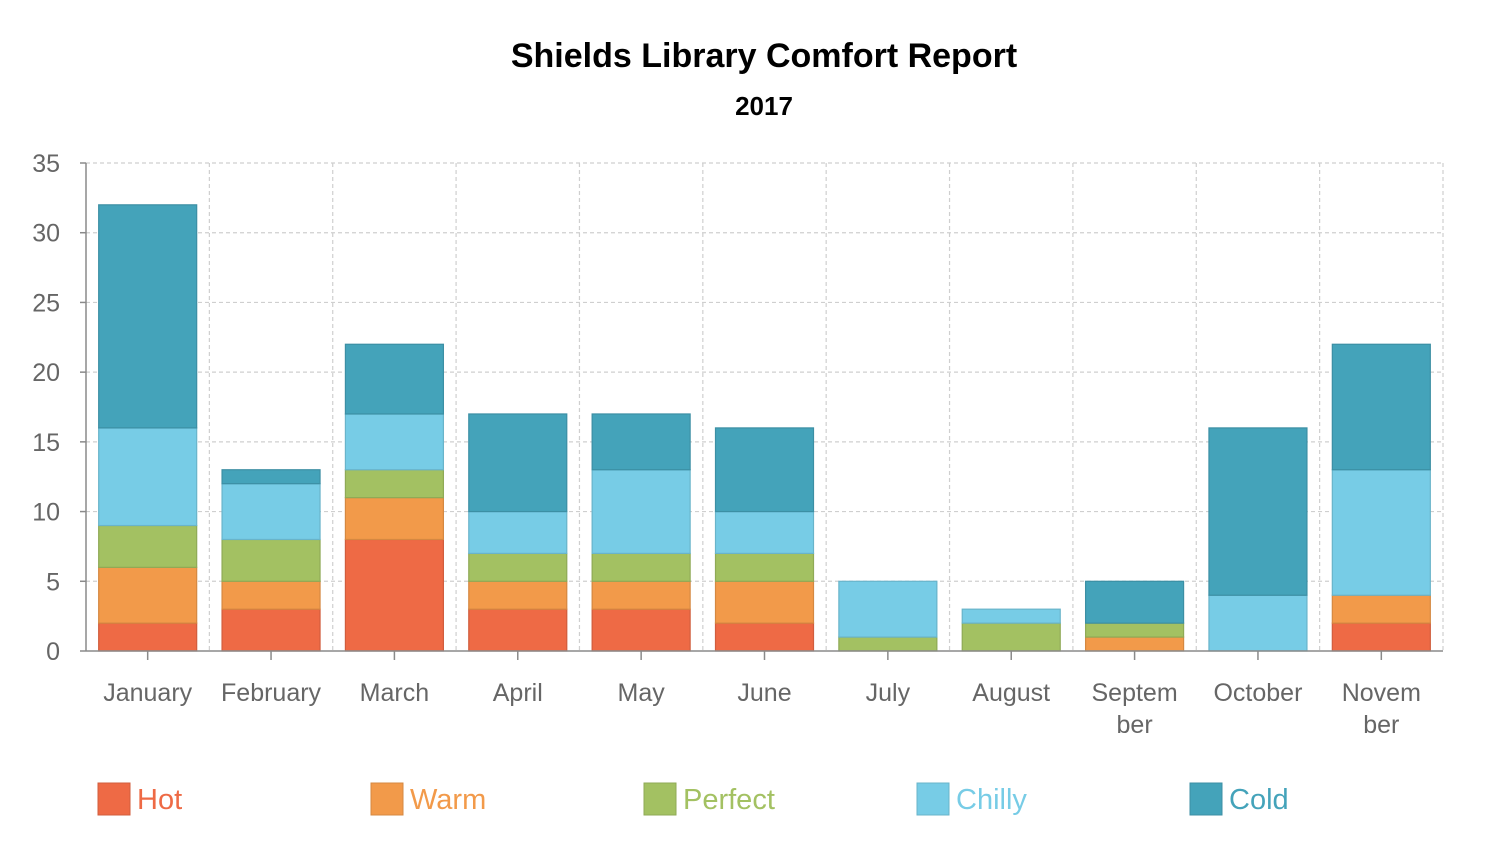 The width and height of the screenshot is (1486, 858). I want to click on bar-warm-march, so click(394, 519).